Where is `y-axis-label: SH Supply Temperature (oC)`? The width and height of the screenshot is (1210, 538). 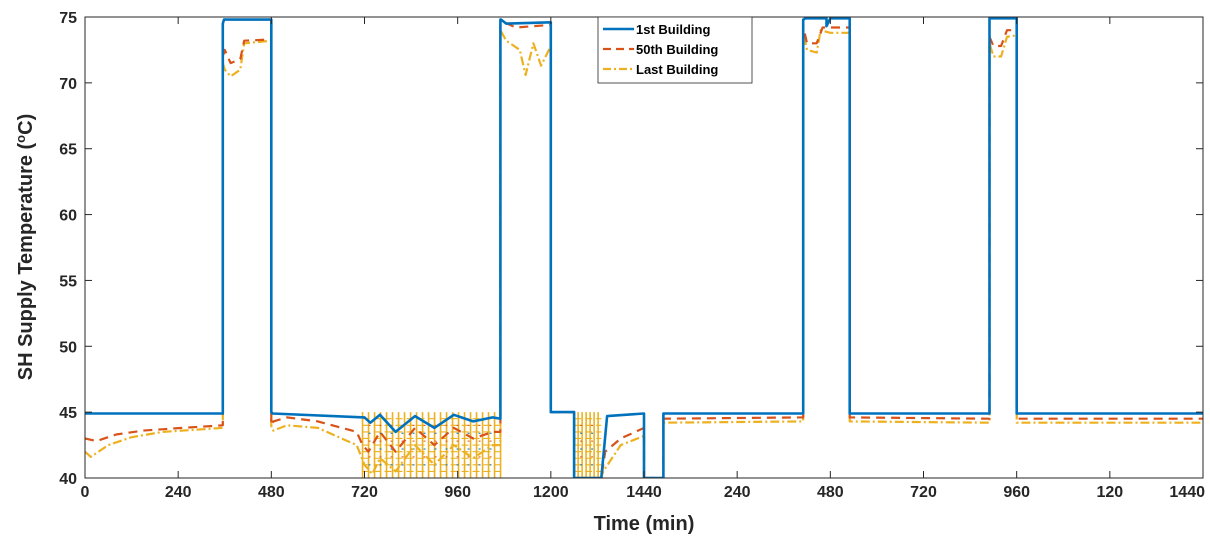
y-axis-label: SH Supply Temperature (oC) is located at coordinates (25, 247).